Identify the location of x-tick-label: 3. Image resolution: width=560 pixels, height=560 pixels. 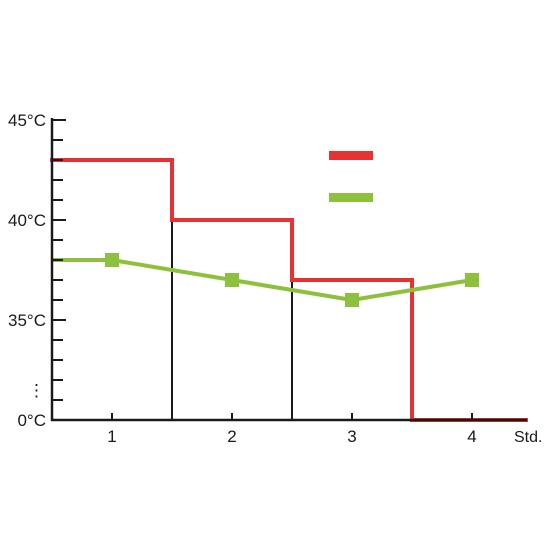
(351, 436).